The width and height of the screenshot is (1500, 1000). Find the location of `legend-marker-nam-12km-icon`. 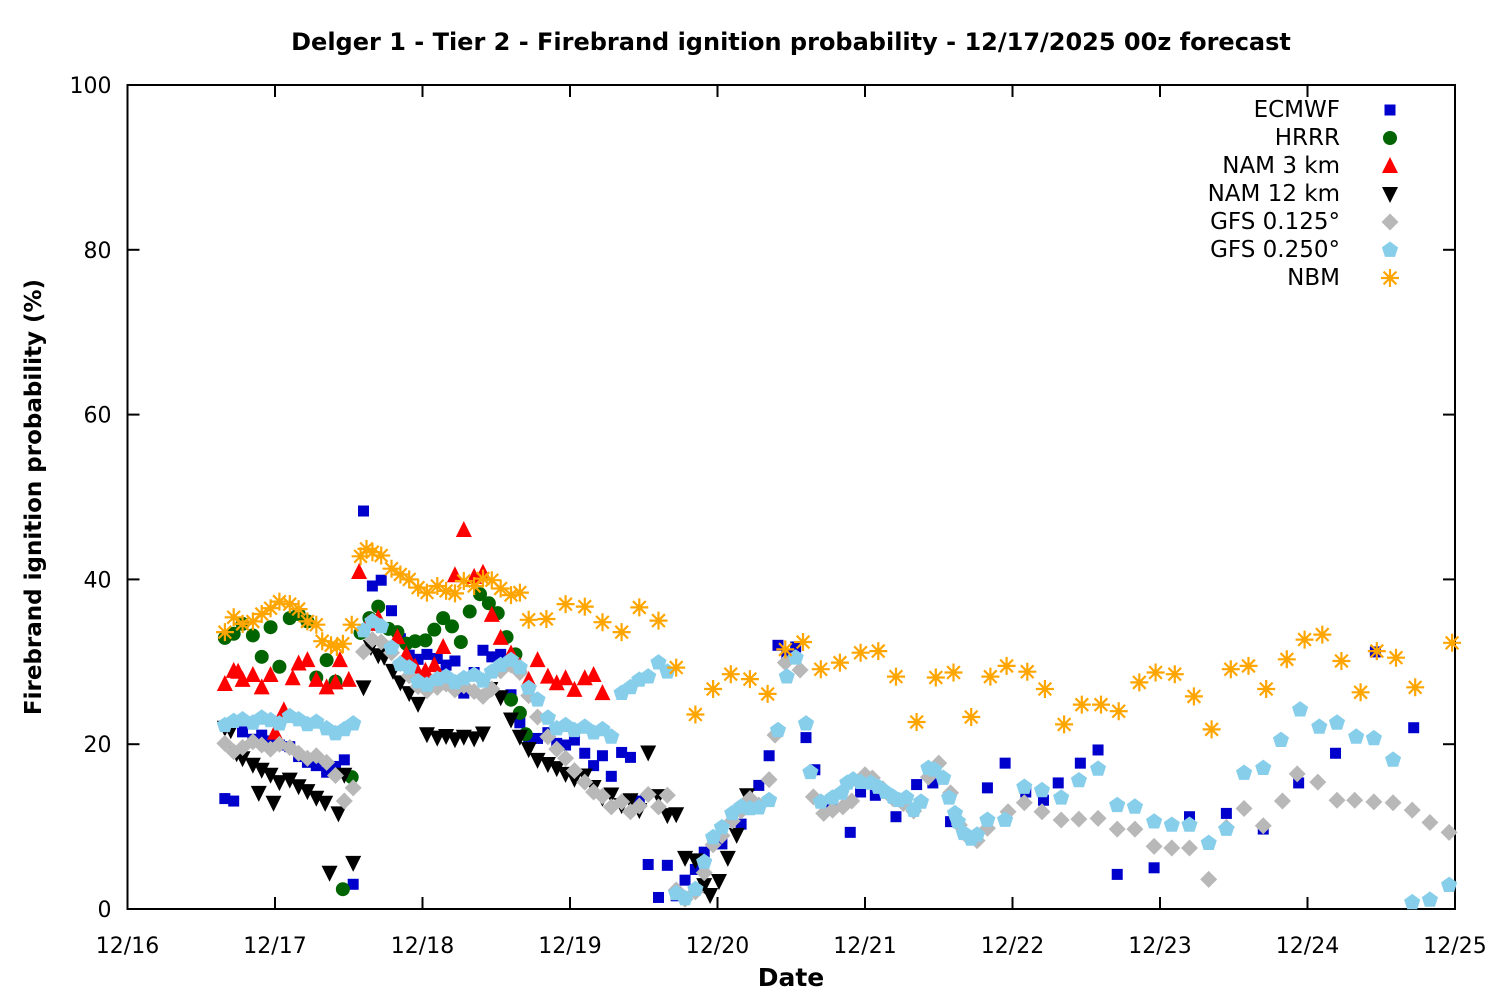

legend-marker-nam-12km-icon is located at coordinates (1390, 194).